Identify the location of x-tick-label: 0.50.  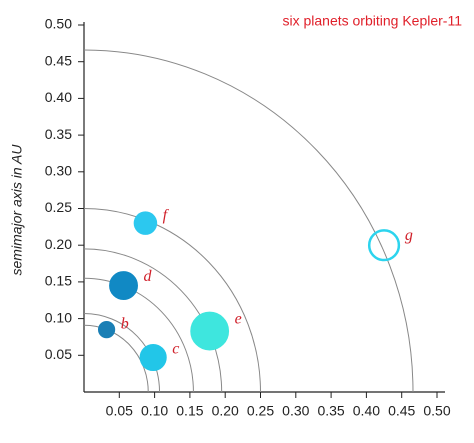
(436, 411).